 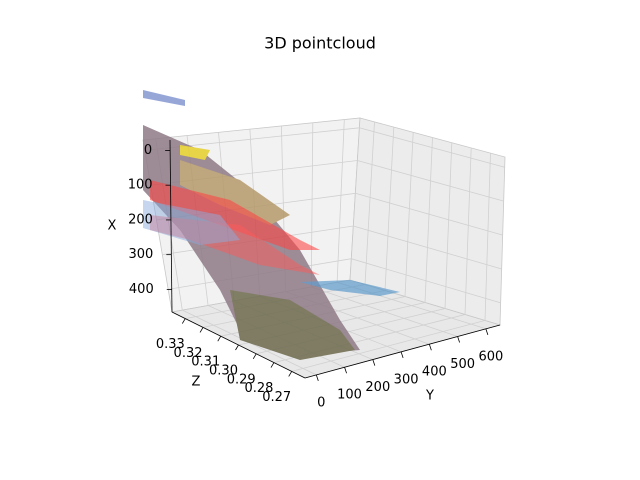 I want to click on x-tick-label: 100, so click(x=140, y=185).